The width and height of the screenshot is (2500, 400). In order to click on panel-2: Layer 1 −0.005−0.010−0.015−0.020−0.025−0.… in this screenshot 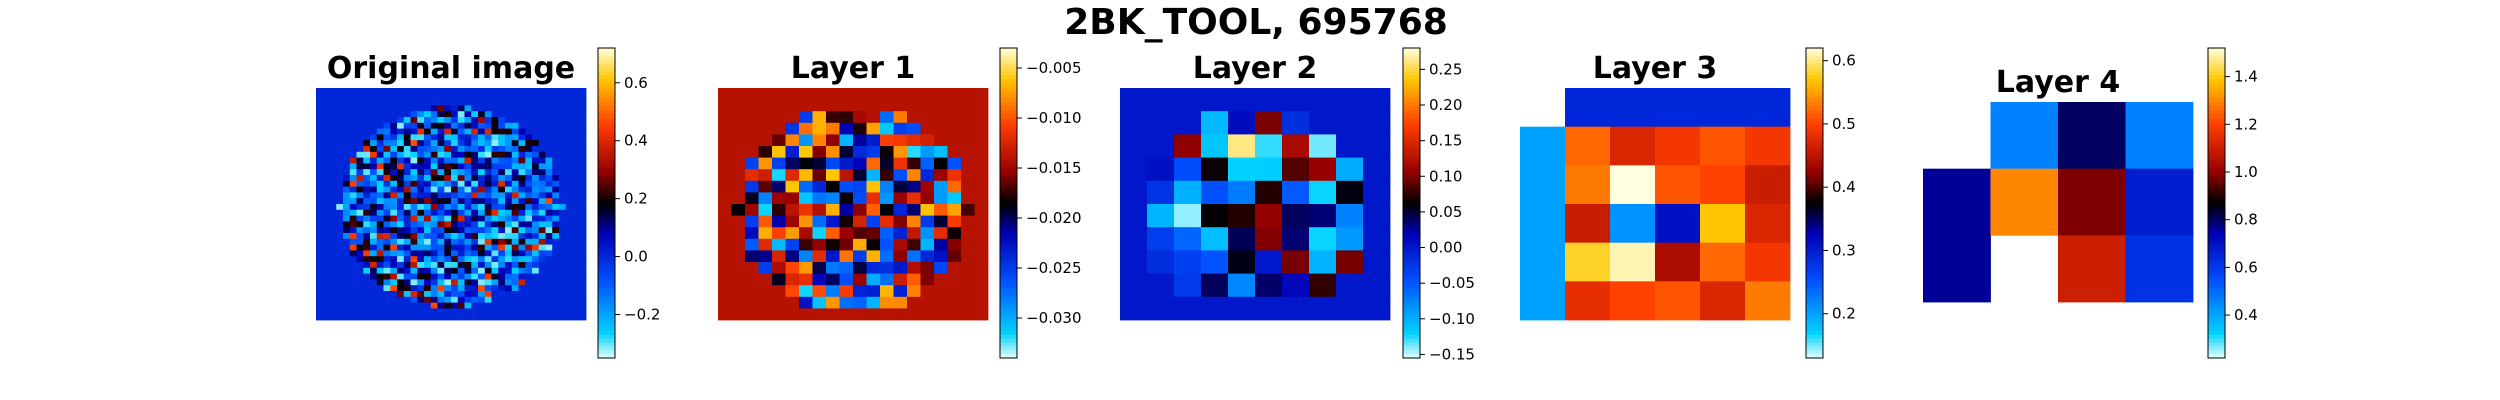, I will do `click(900, 203)`.